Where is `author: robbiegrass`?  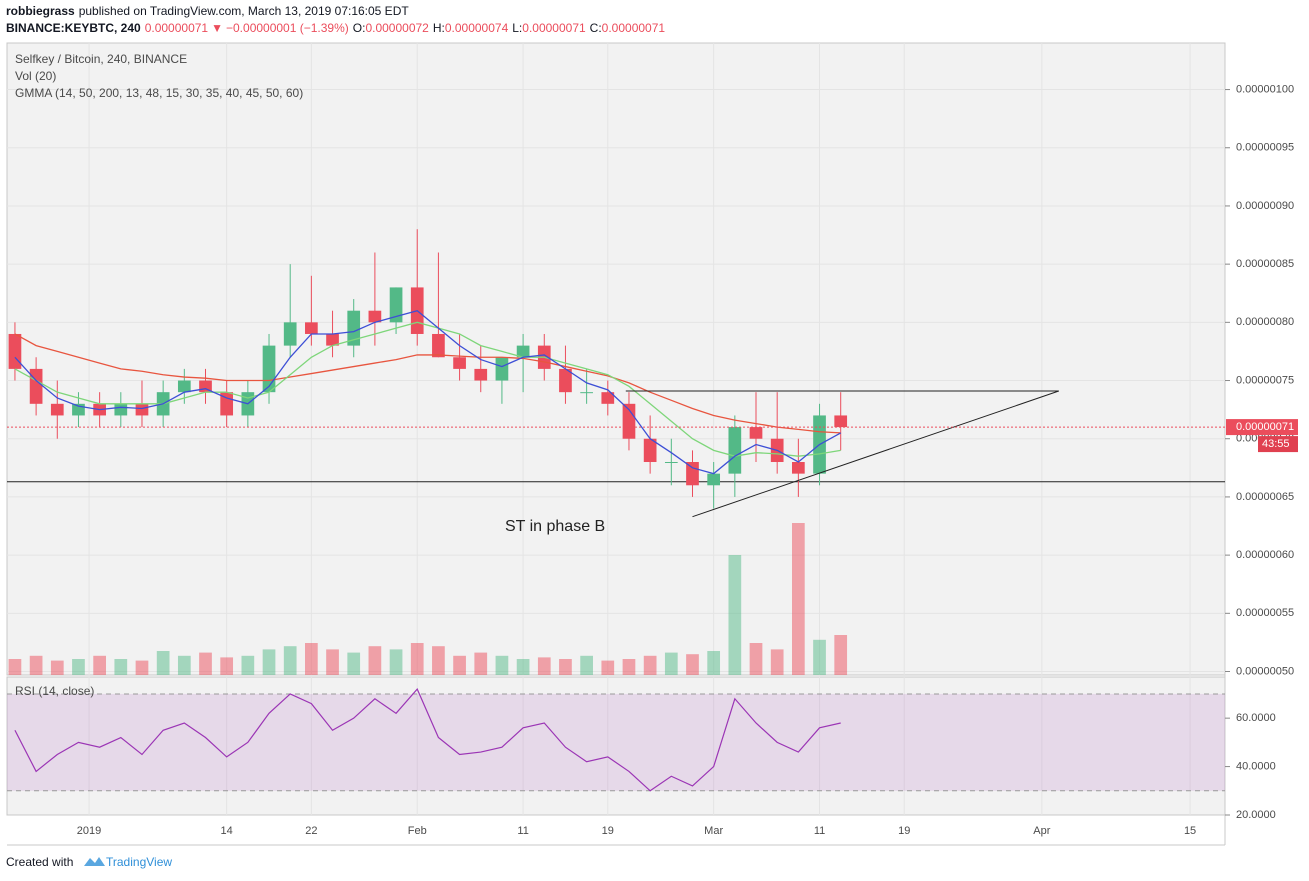 author: robbiegrass is located at coordinates (40, 11).